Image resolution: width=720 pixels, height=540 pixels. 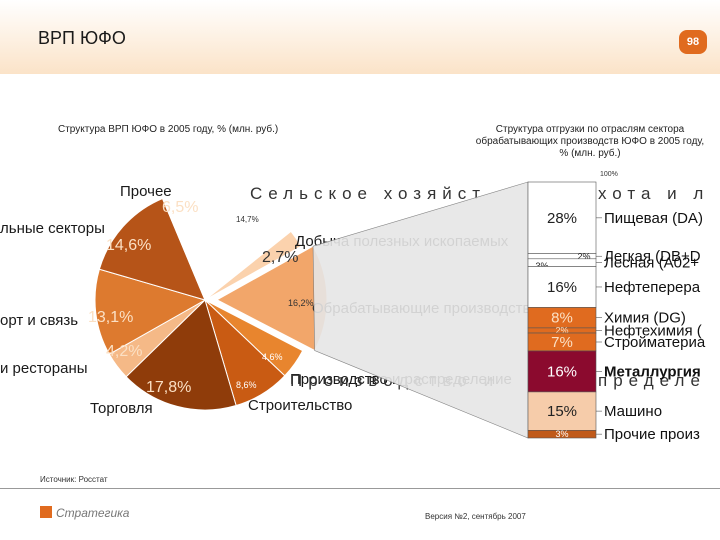 I want to click on pie-value-label: 8,6%, so click(x=246, y=385).